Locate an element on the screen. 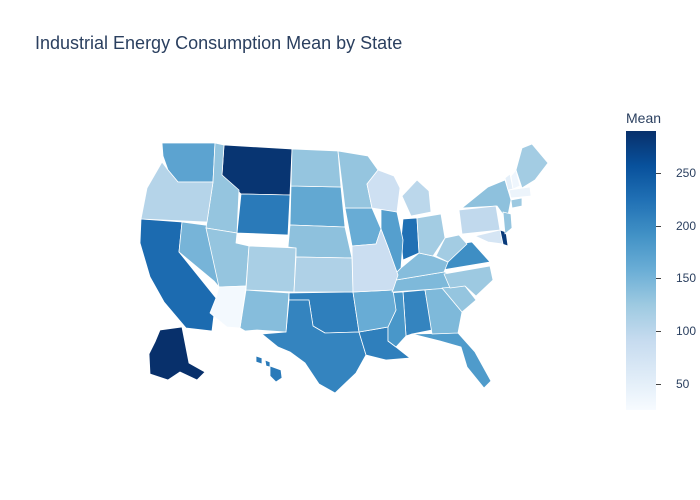 This screenshot has width=700, height=500. state-wv is located at coordinates (451, 248).